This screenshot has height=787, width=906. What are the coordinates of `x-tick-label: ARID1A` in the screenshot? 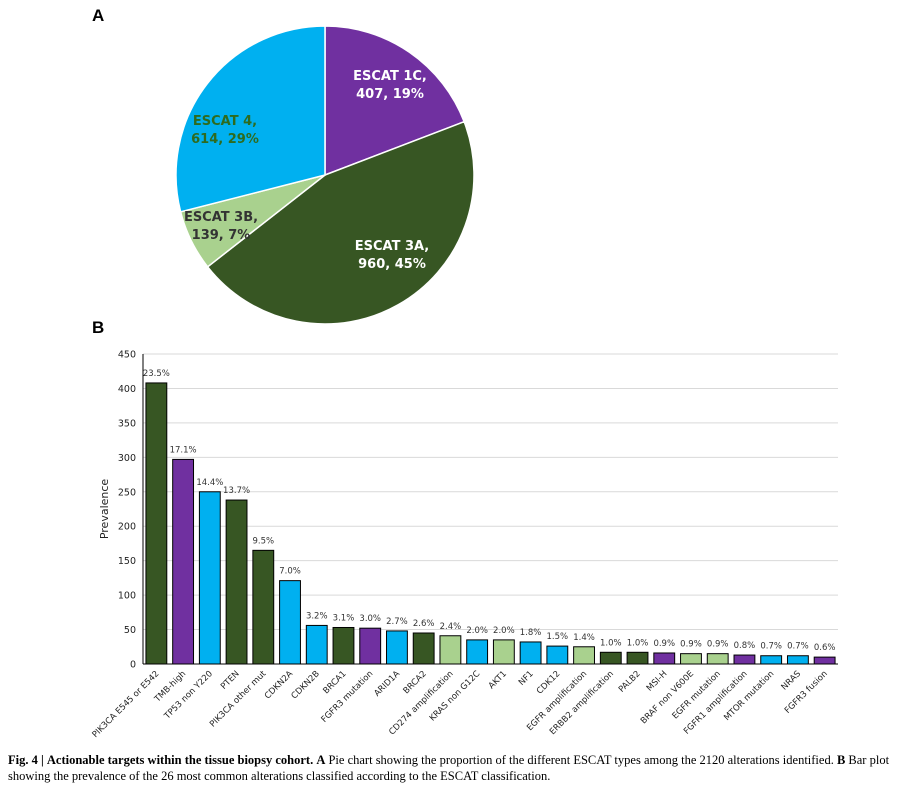 It's located at (387, 684).